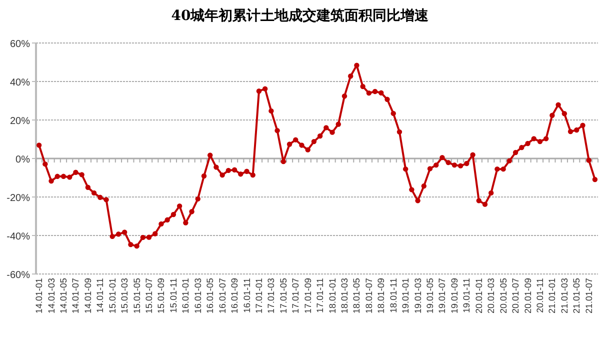  I want to click on x-tick-label: 17.01-09, so click(307, 296).